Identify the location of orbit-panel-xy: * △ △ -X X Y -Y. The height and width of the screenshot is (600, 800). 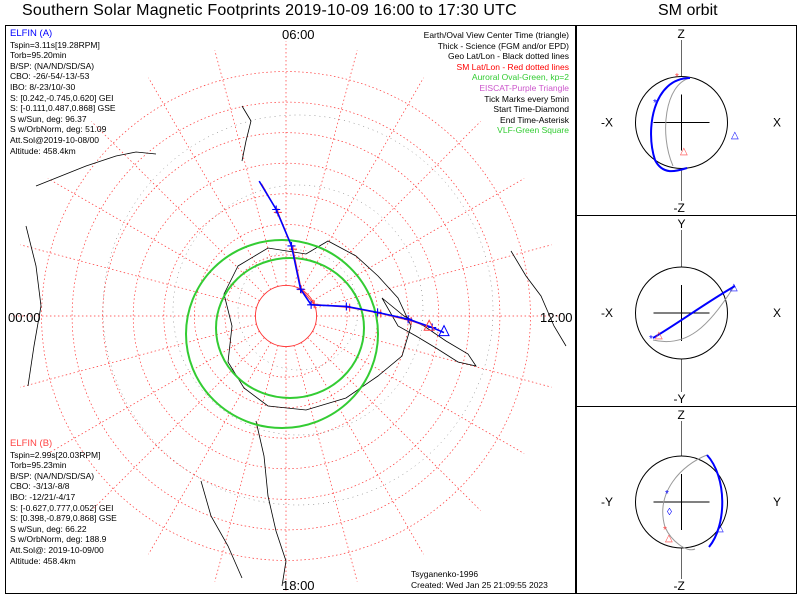
(686, 311).